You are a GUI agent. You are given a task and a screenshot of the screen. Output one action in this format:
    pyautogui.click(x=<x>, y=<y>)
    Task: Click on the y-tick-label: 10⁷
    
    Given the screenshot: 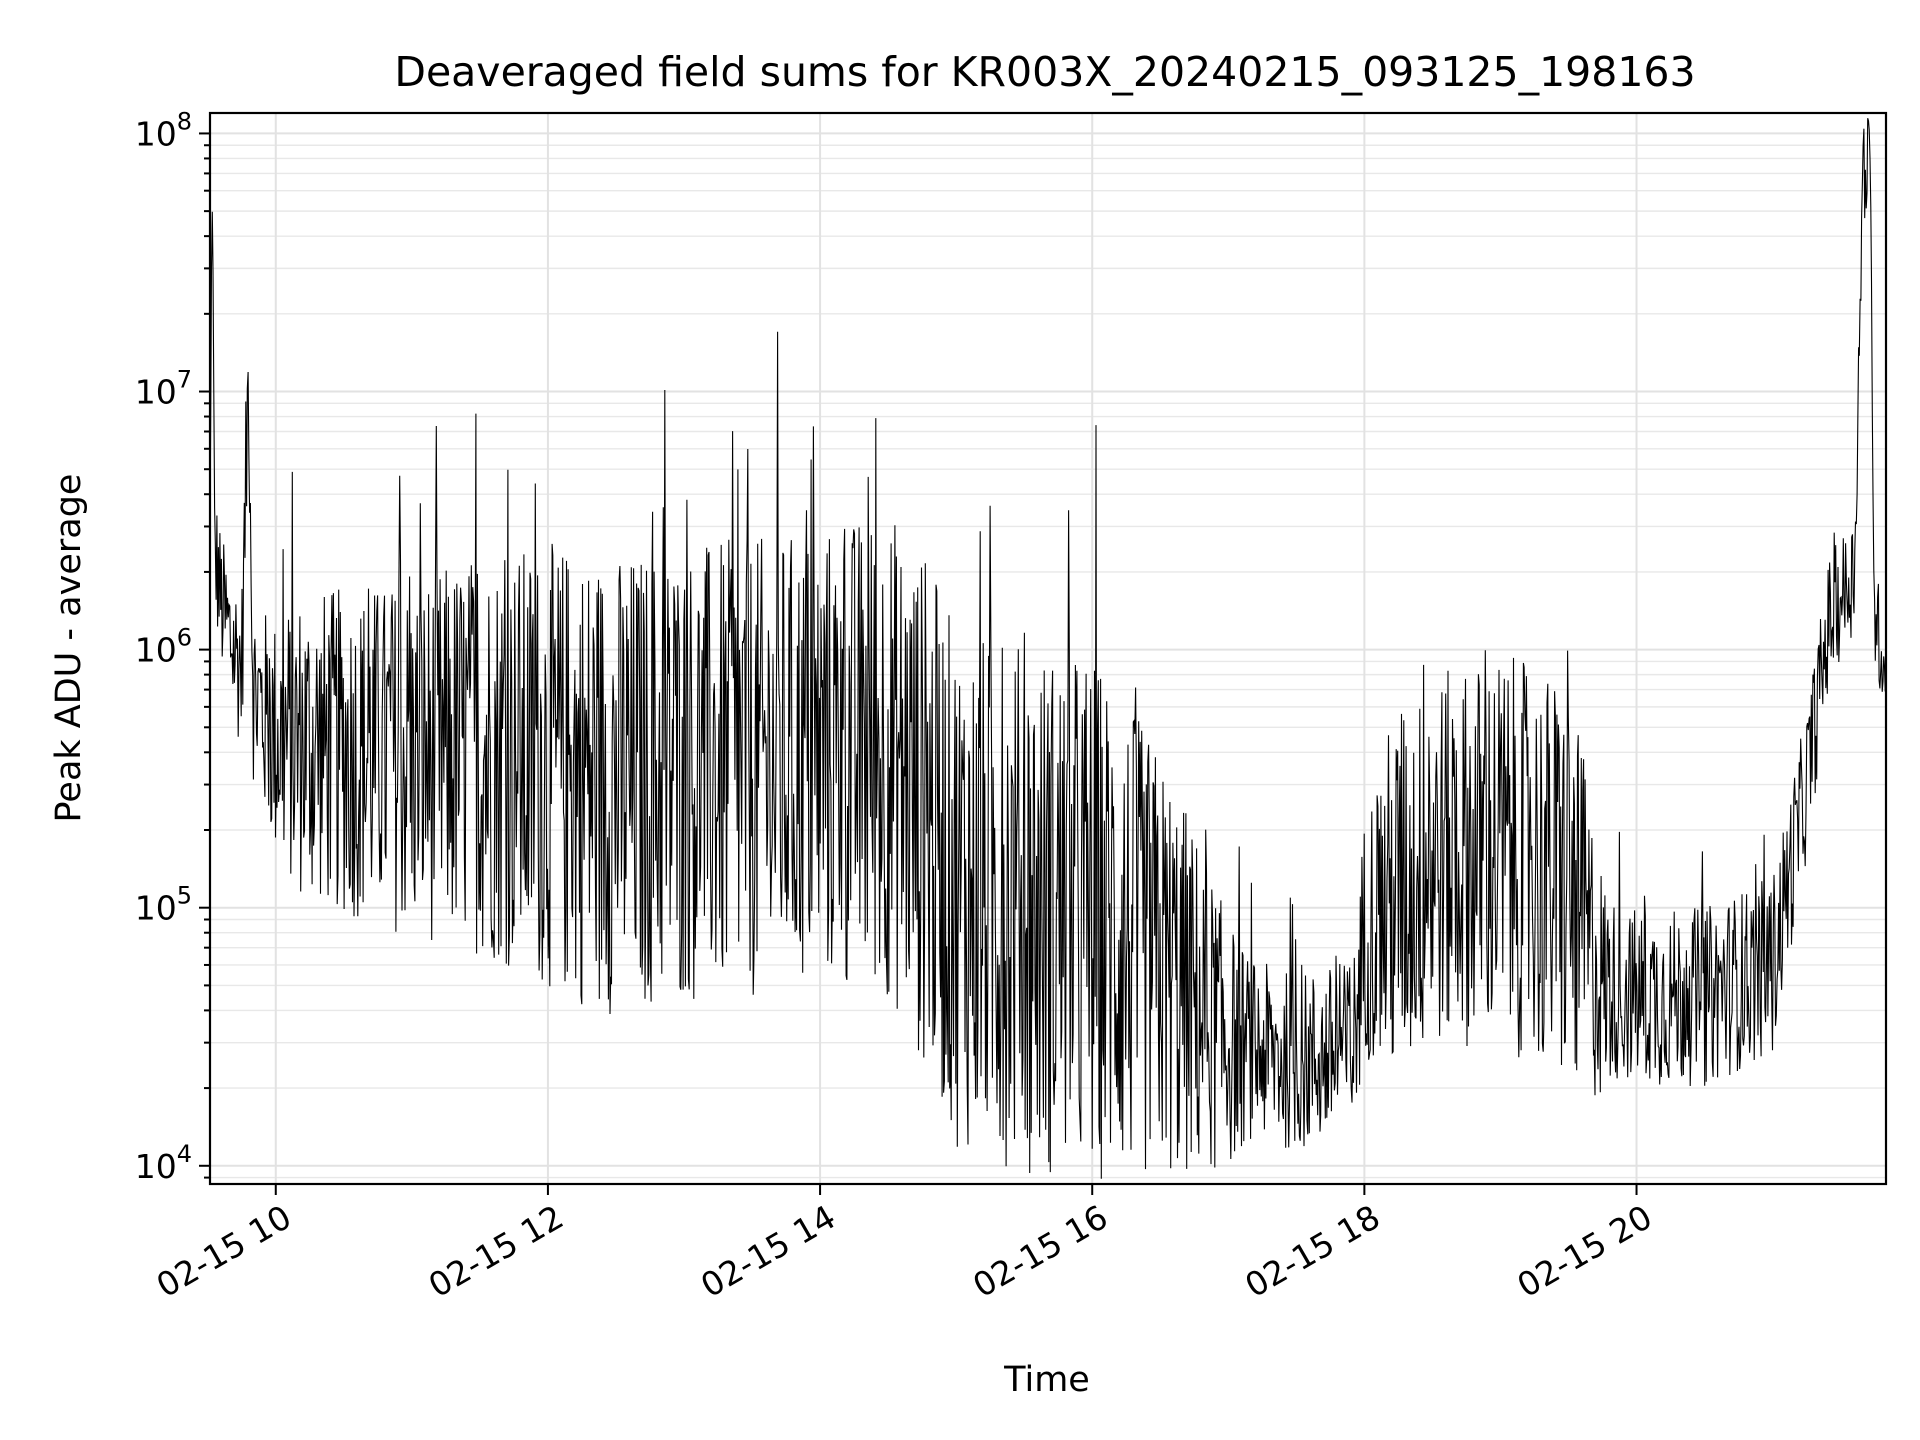 What is the action you would take?
    pyautogui.click(x=163, y=389)
    